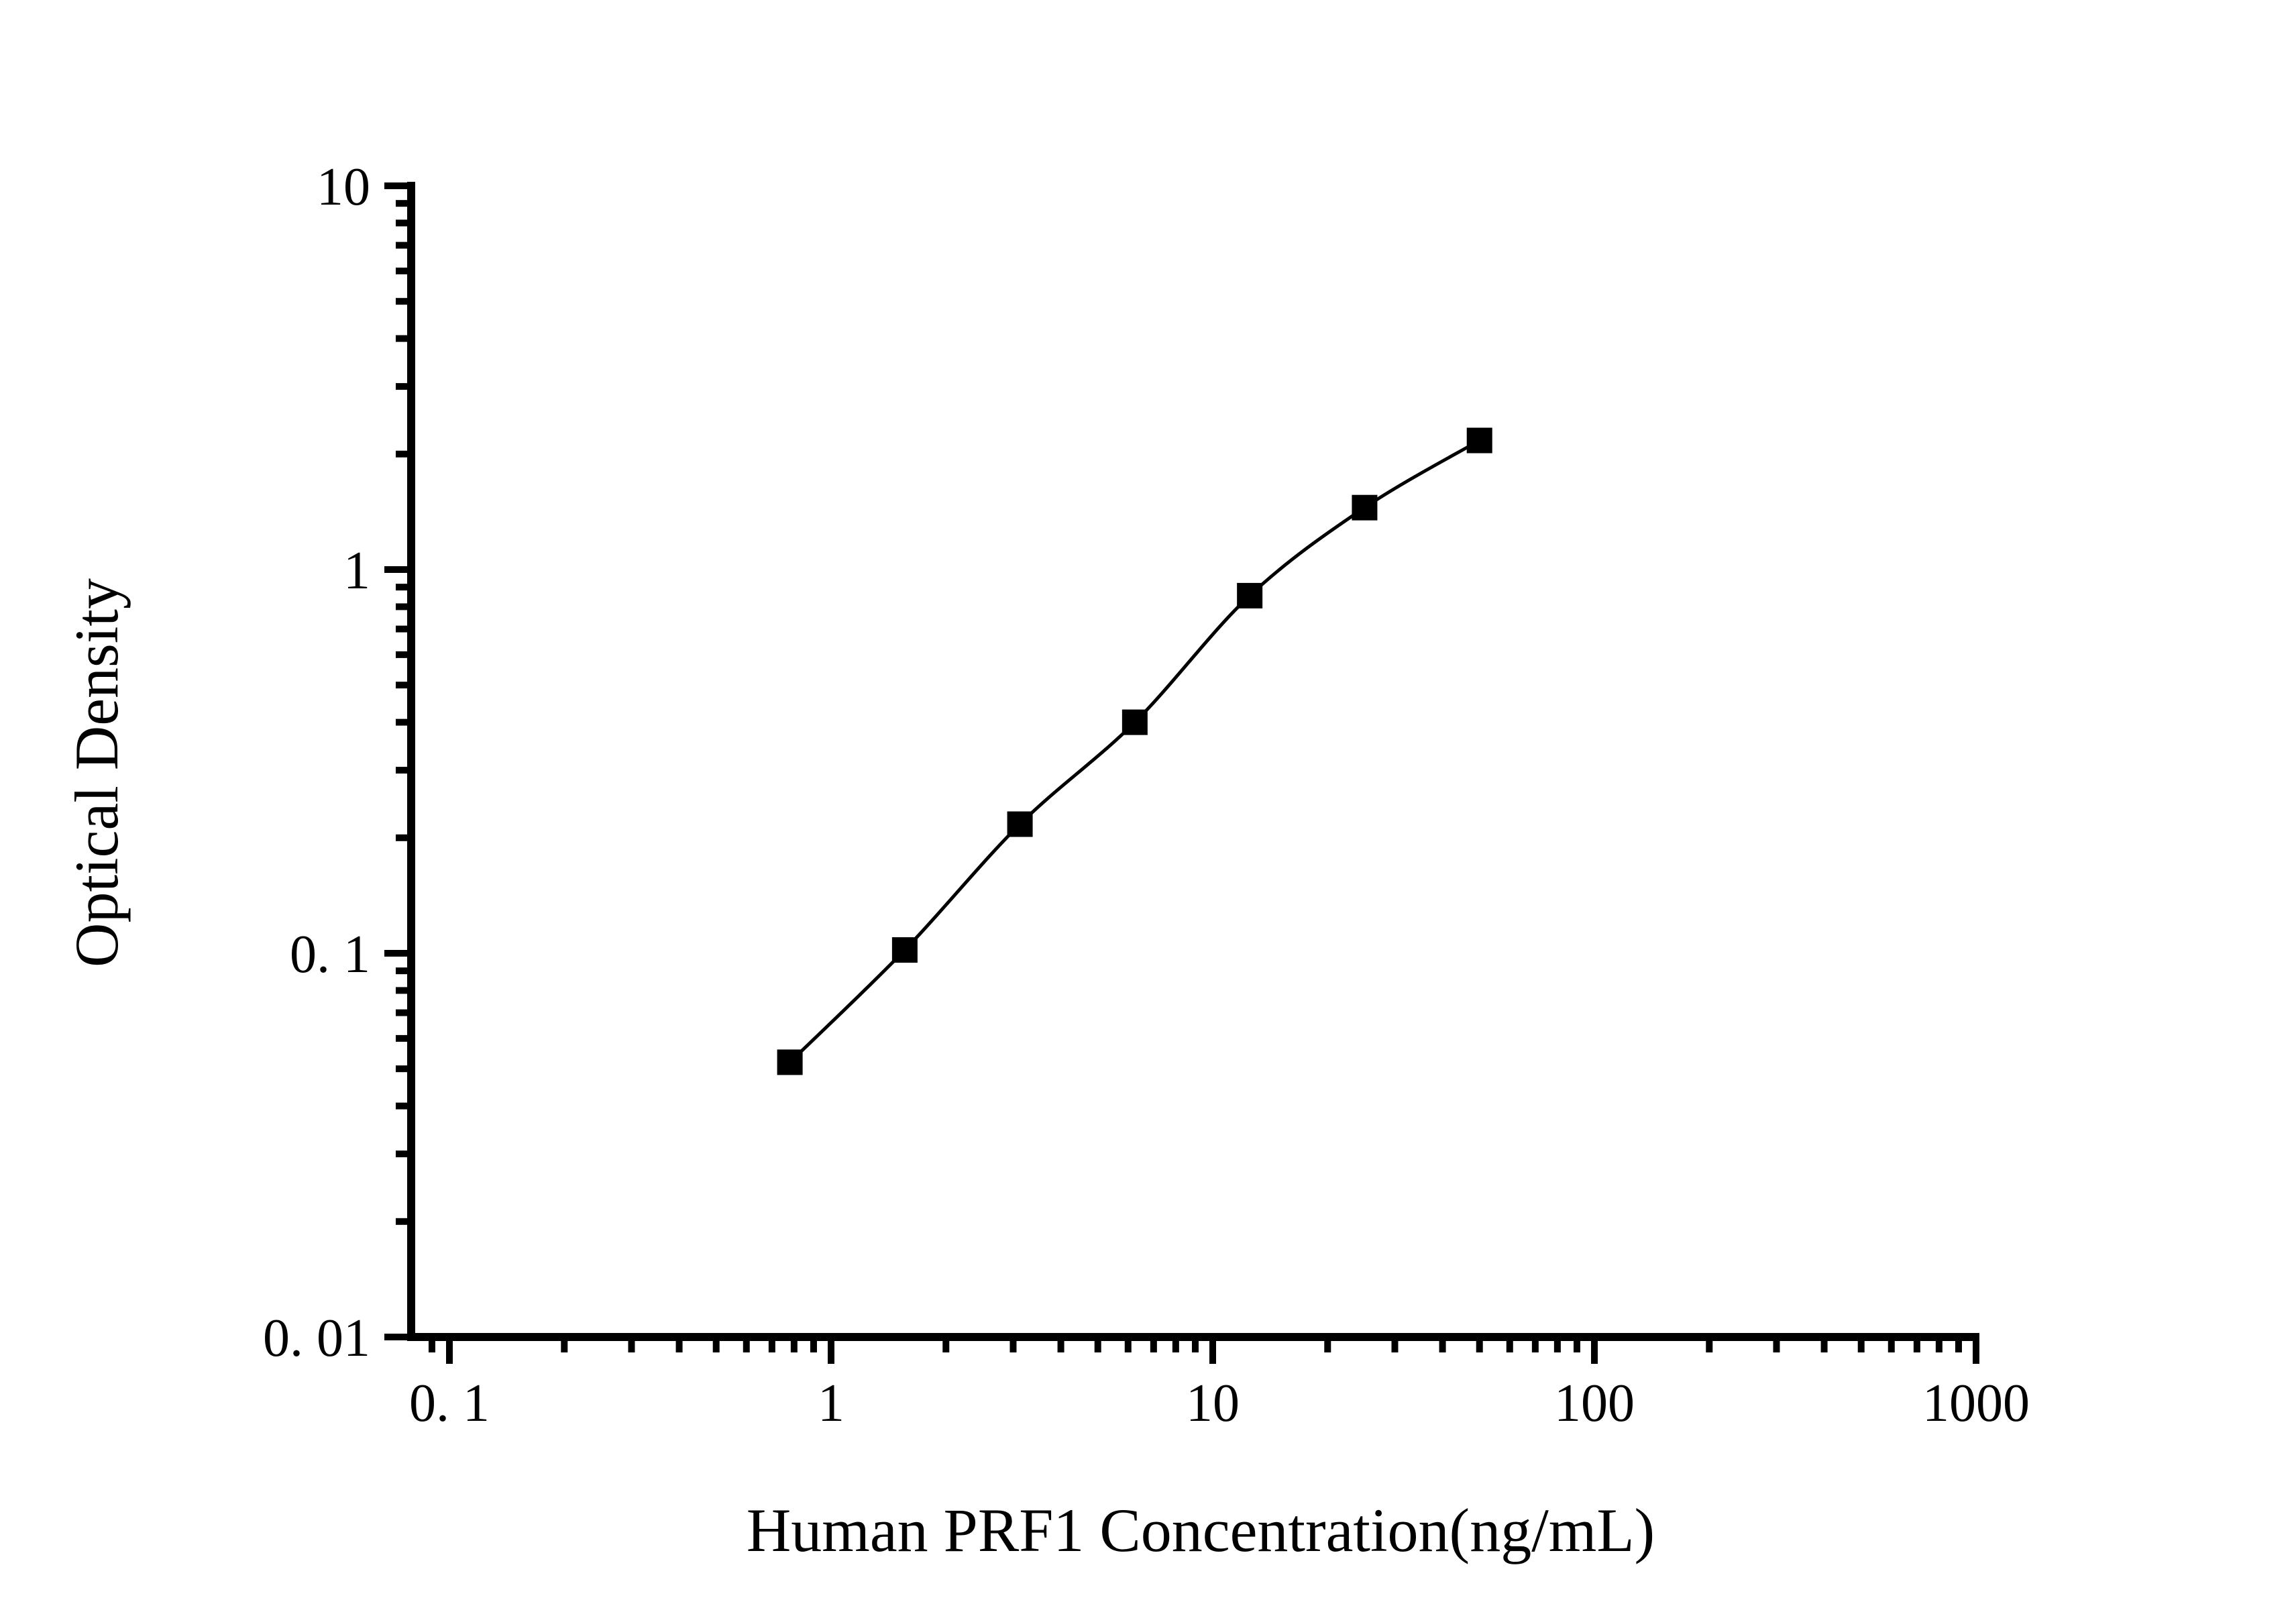  Describe the element at coordinates (449, 1403) in the screenshot. I see `x-tick-label: 0. 1` at that location.